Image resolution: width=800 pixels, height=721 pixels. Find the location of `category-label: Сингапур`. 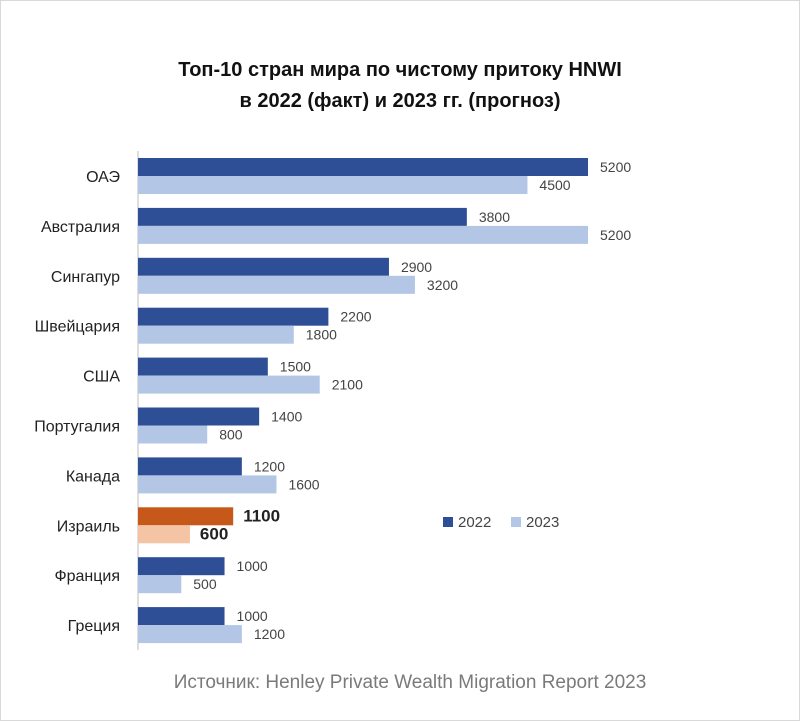

category-label: Сингапур is located at coordinates (85, 277).